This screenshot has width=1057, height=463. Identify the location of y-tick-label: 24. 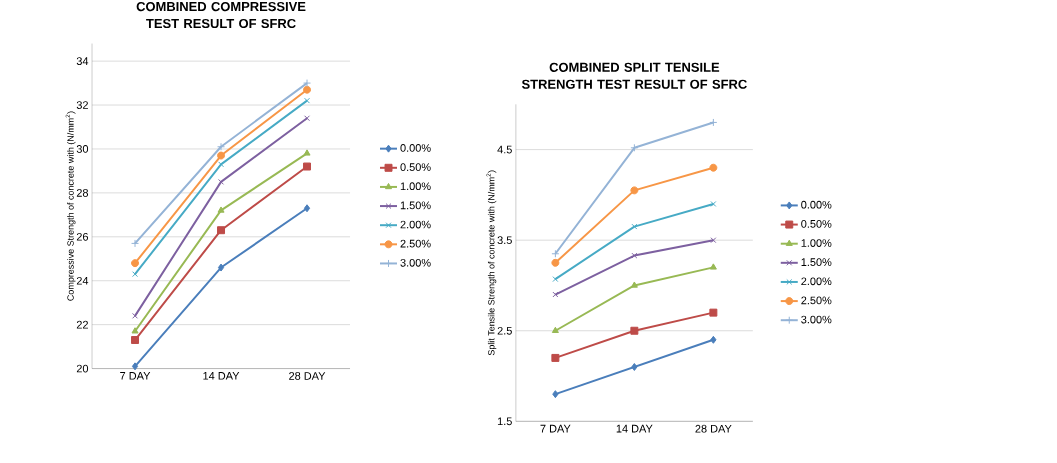
(82, 280).